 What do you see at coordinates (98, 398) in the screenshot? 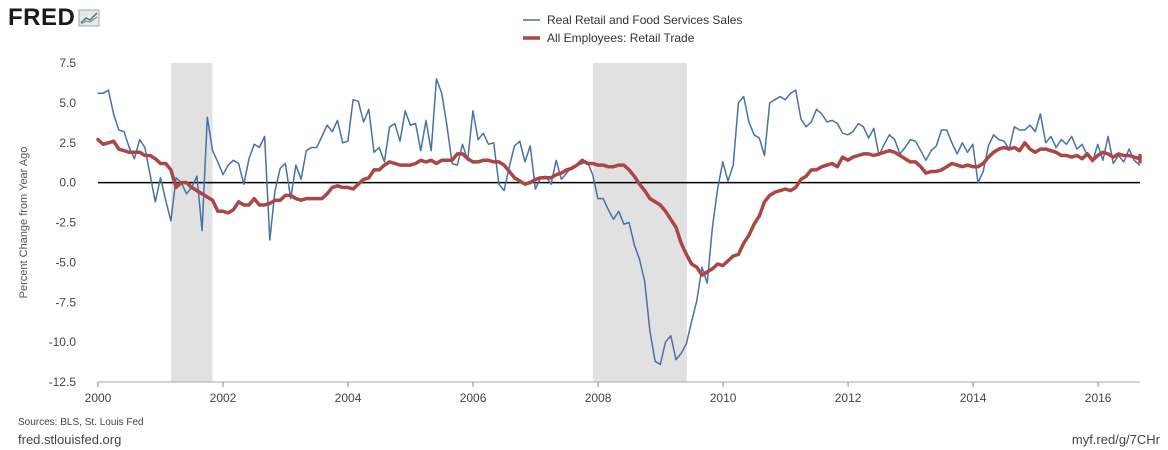
I see `x-tick-label: 2000` at bounding box center [98, 398].